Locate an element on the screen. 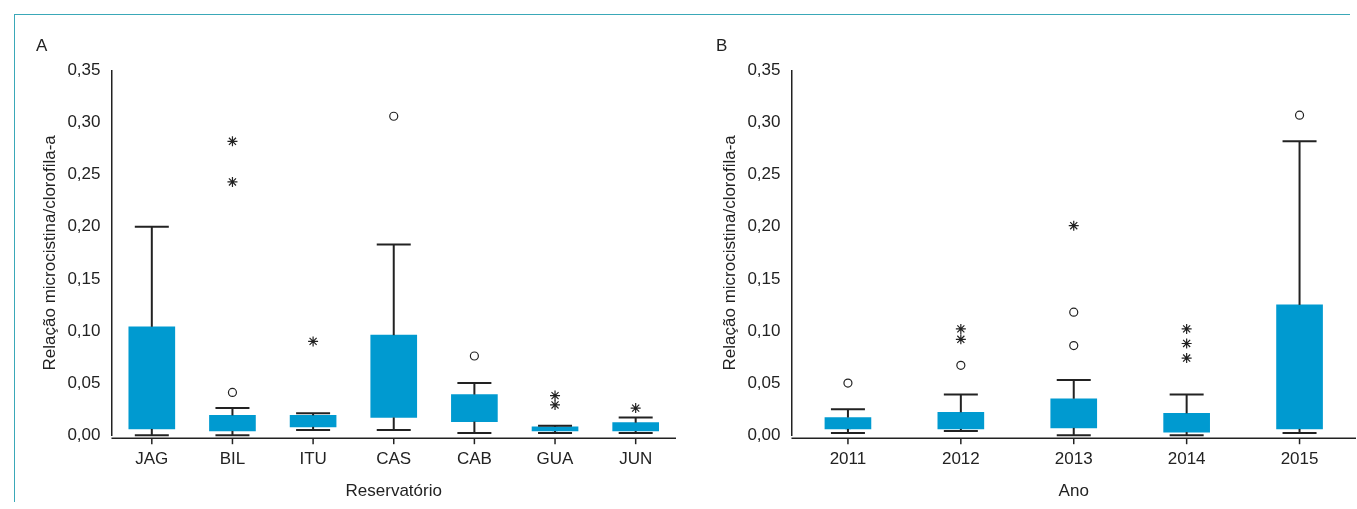  x-tick-label: CAS is located at coordinates (394, 459).